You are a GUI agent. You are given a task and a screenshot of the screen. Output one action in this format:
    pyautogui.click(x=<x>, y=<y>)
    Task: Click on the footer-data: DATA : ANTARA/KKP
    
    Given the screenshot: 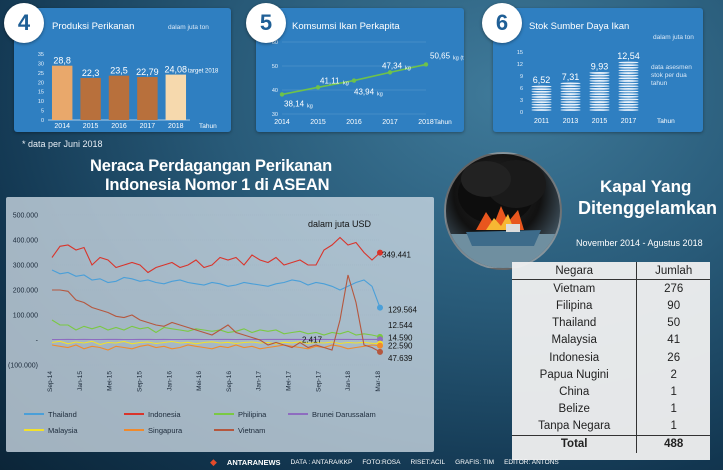 What is the action you would take?
    pyautogui.click(x=321, y=462)
    